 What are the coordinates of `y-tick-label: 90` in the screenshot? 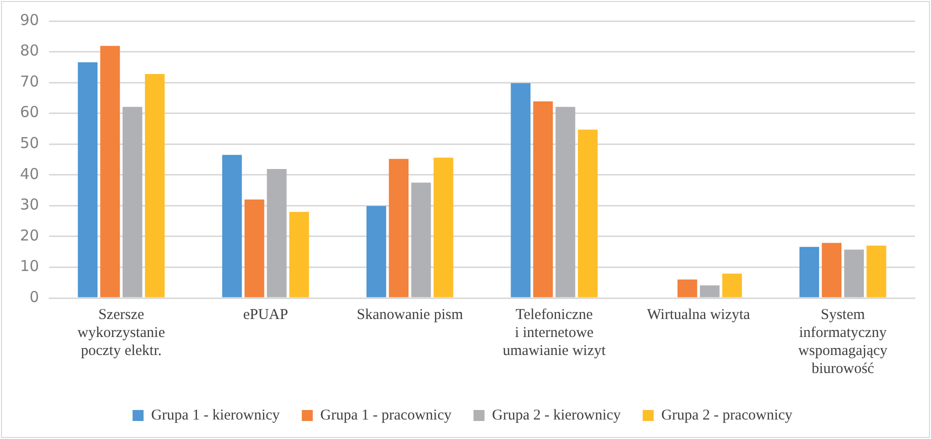 It's located at (30, 19).